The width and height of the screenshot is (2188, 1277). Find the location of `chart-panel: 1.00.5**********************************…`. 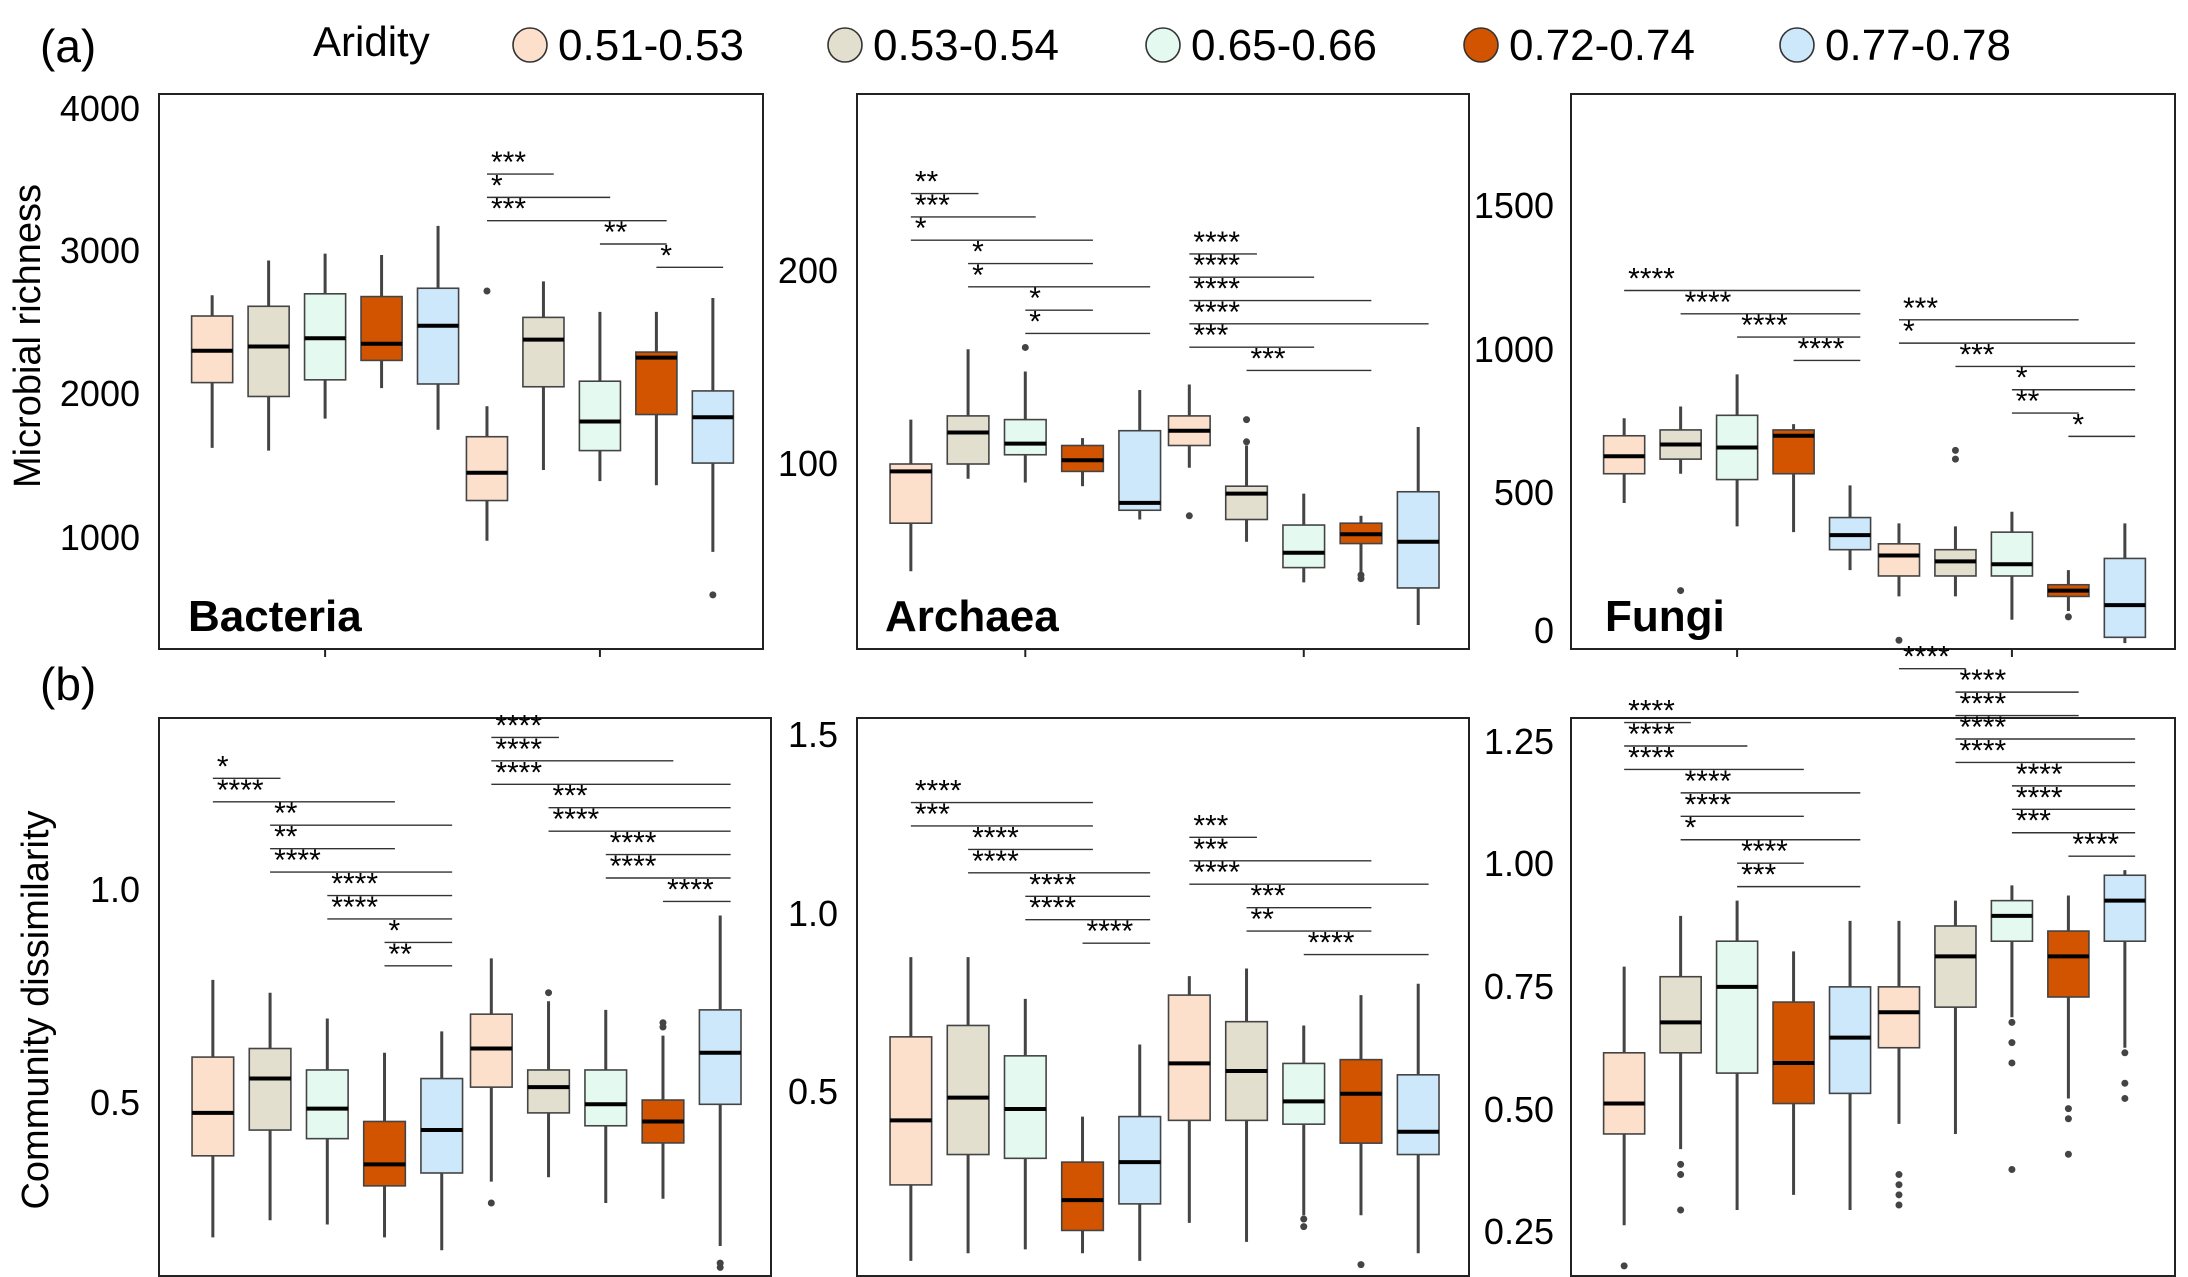

chart-panel: 1.00.5**********************************… is located at coordinates (431, 993).